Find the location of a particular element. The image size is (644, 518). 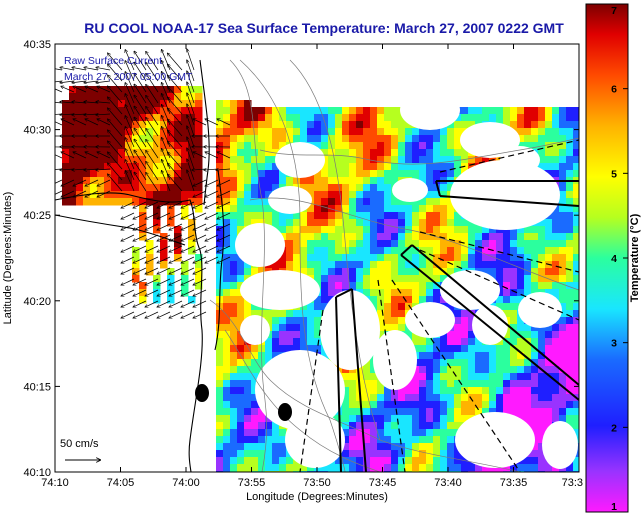

current-legend-time: March 27, 2007 05:00 GMT is located at coordinates (128, 77).